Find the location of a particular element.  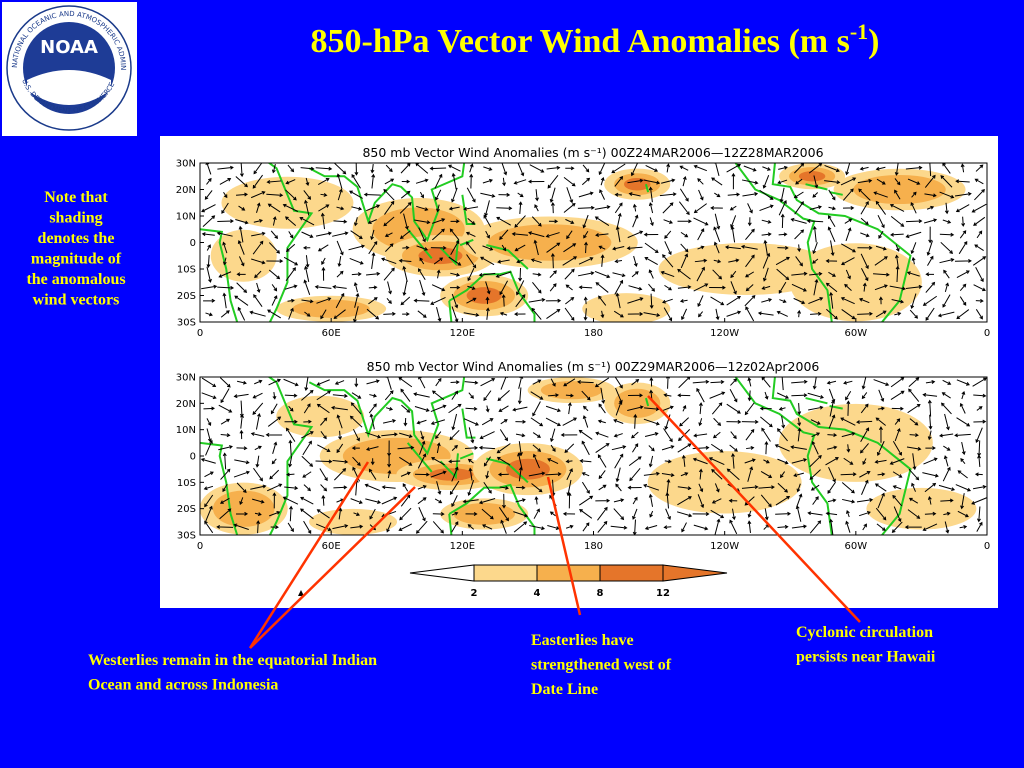

lon-label: 0 is located at coordinates (200, 333).